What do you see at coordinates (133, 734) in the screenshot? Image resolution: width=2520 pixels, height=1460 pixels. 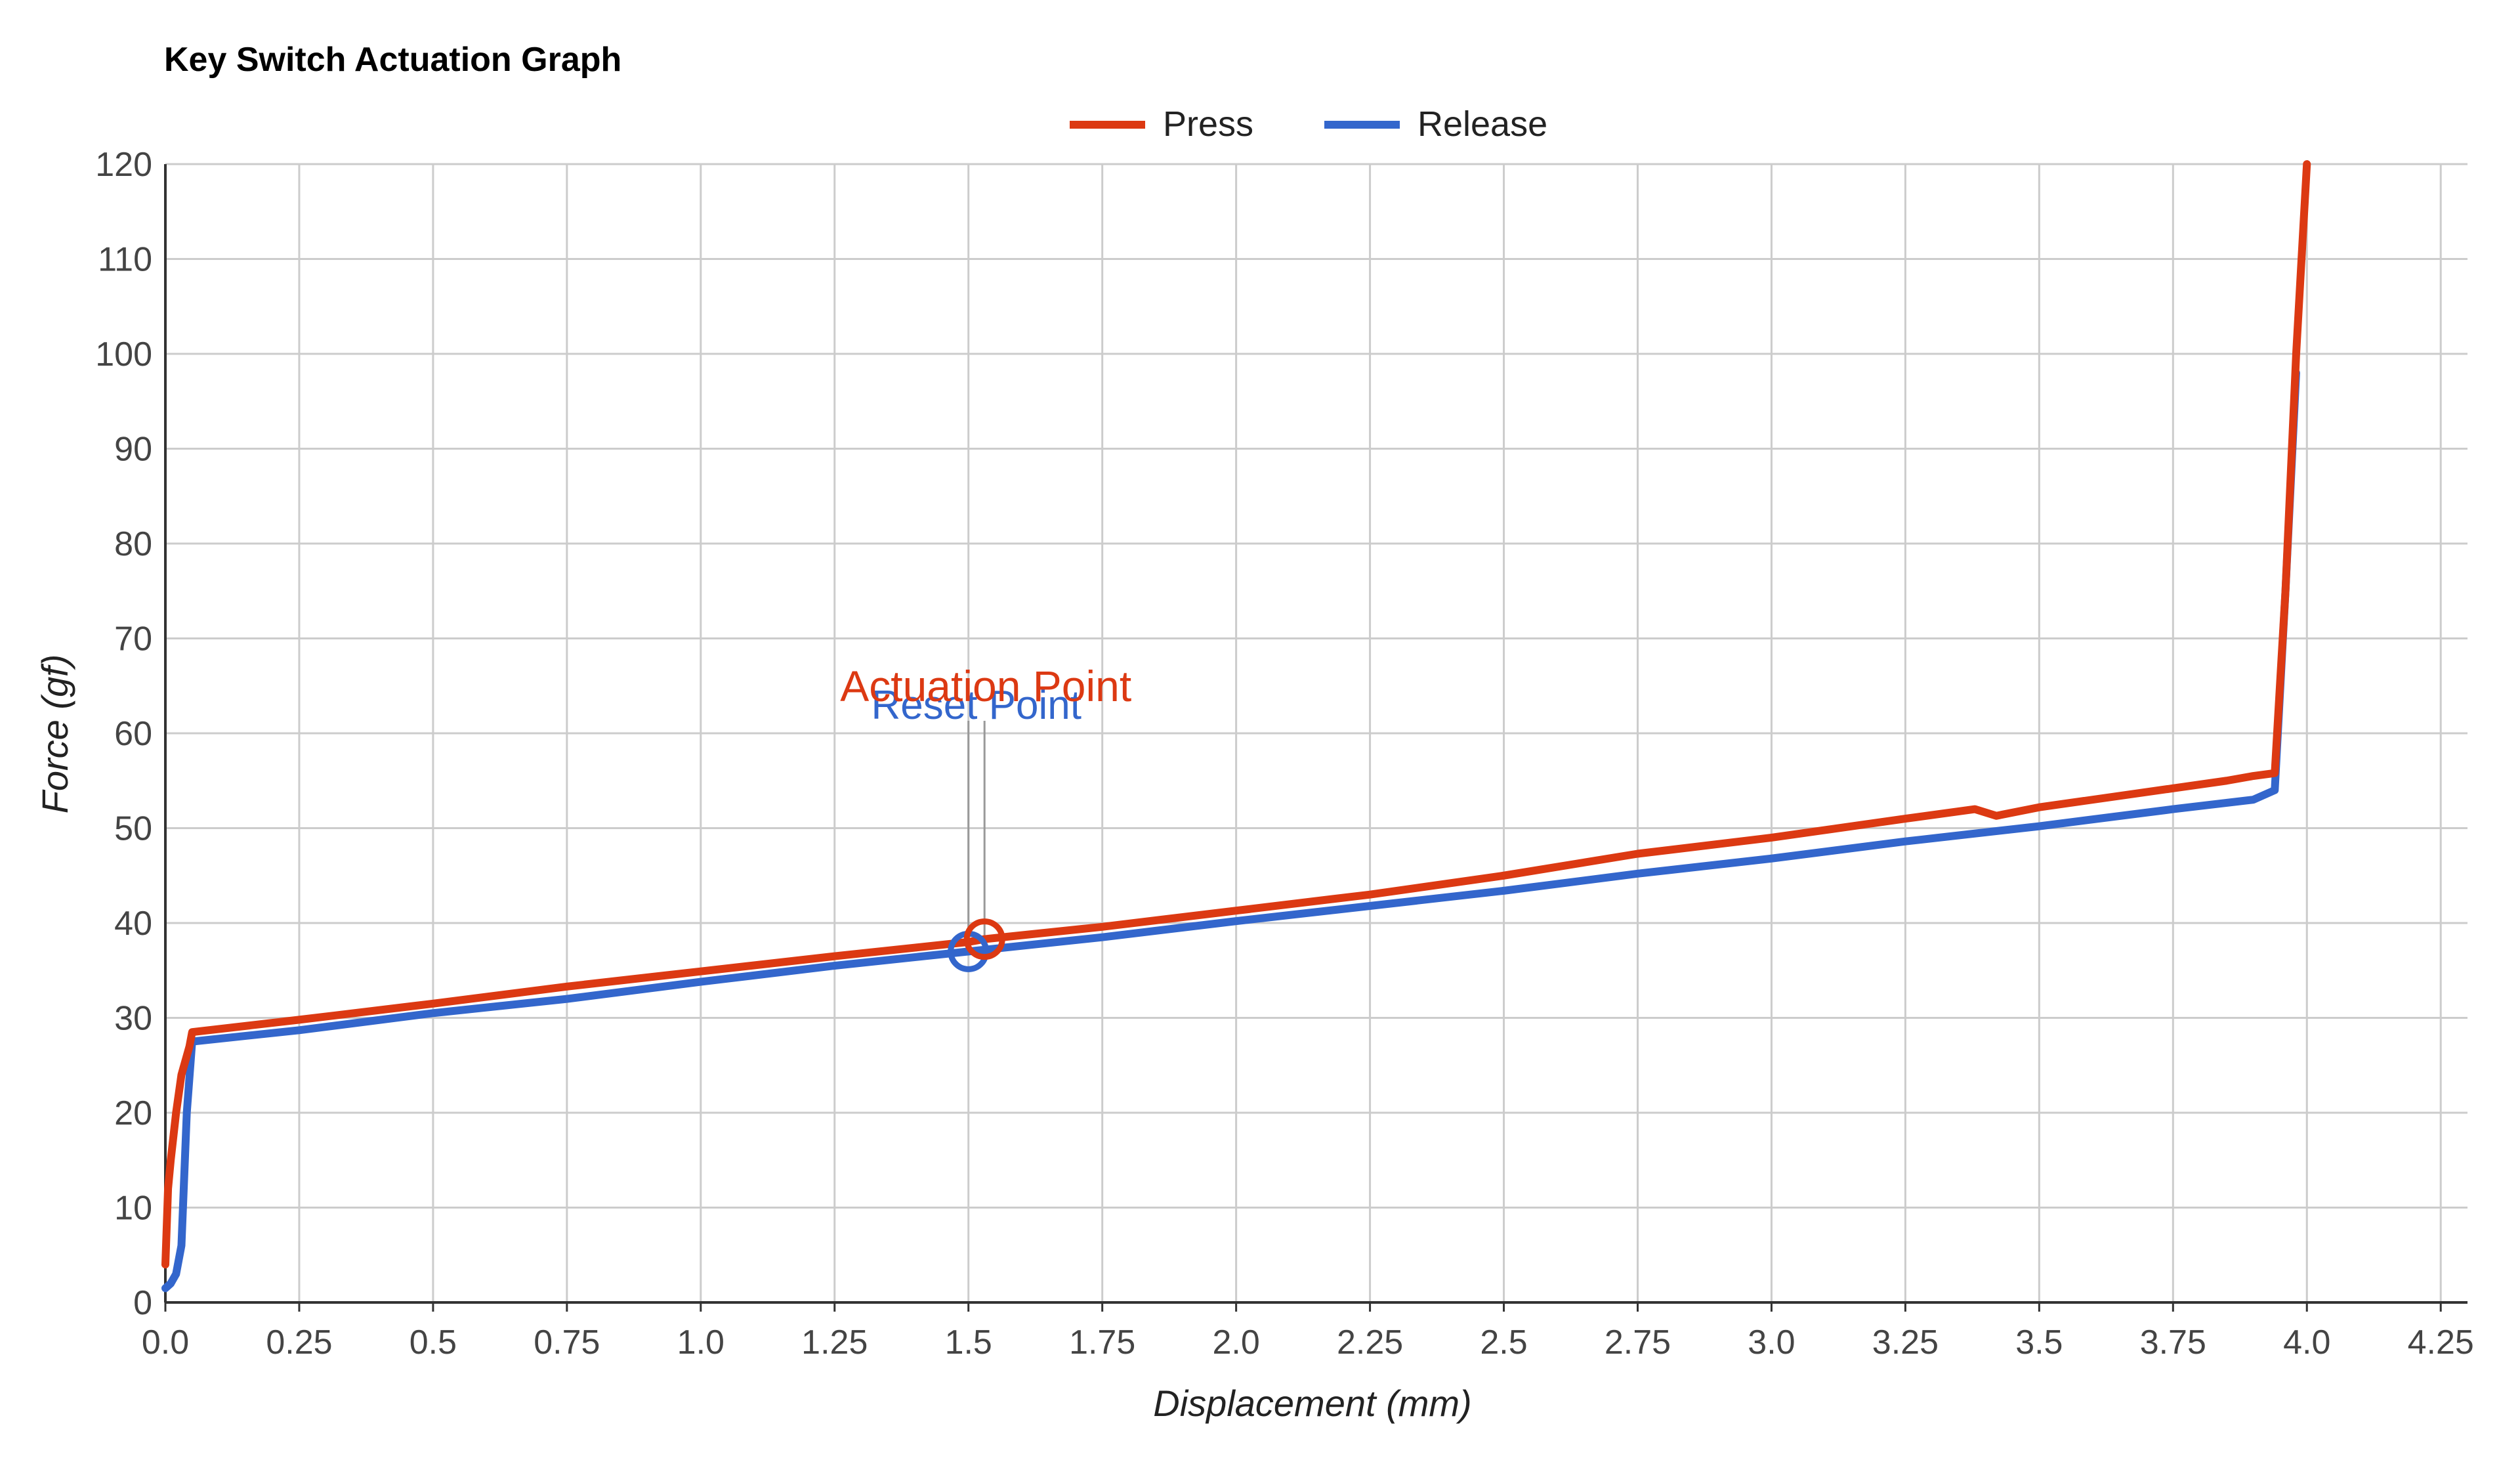 I see `y-tick-label: 60` at bounding box center [133, 734].